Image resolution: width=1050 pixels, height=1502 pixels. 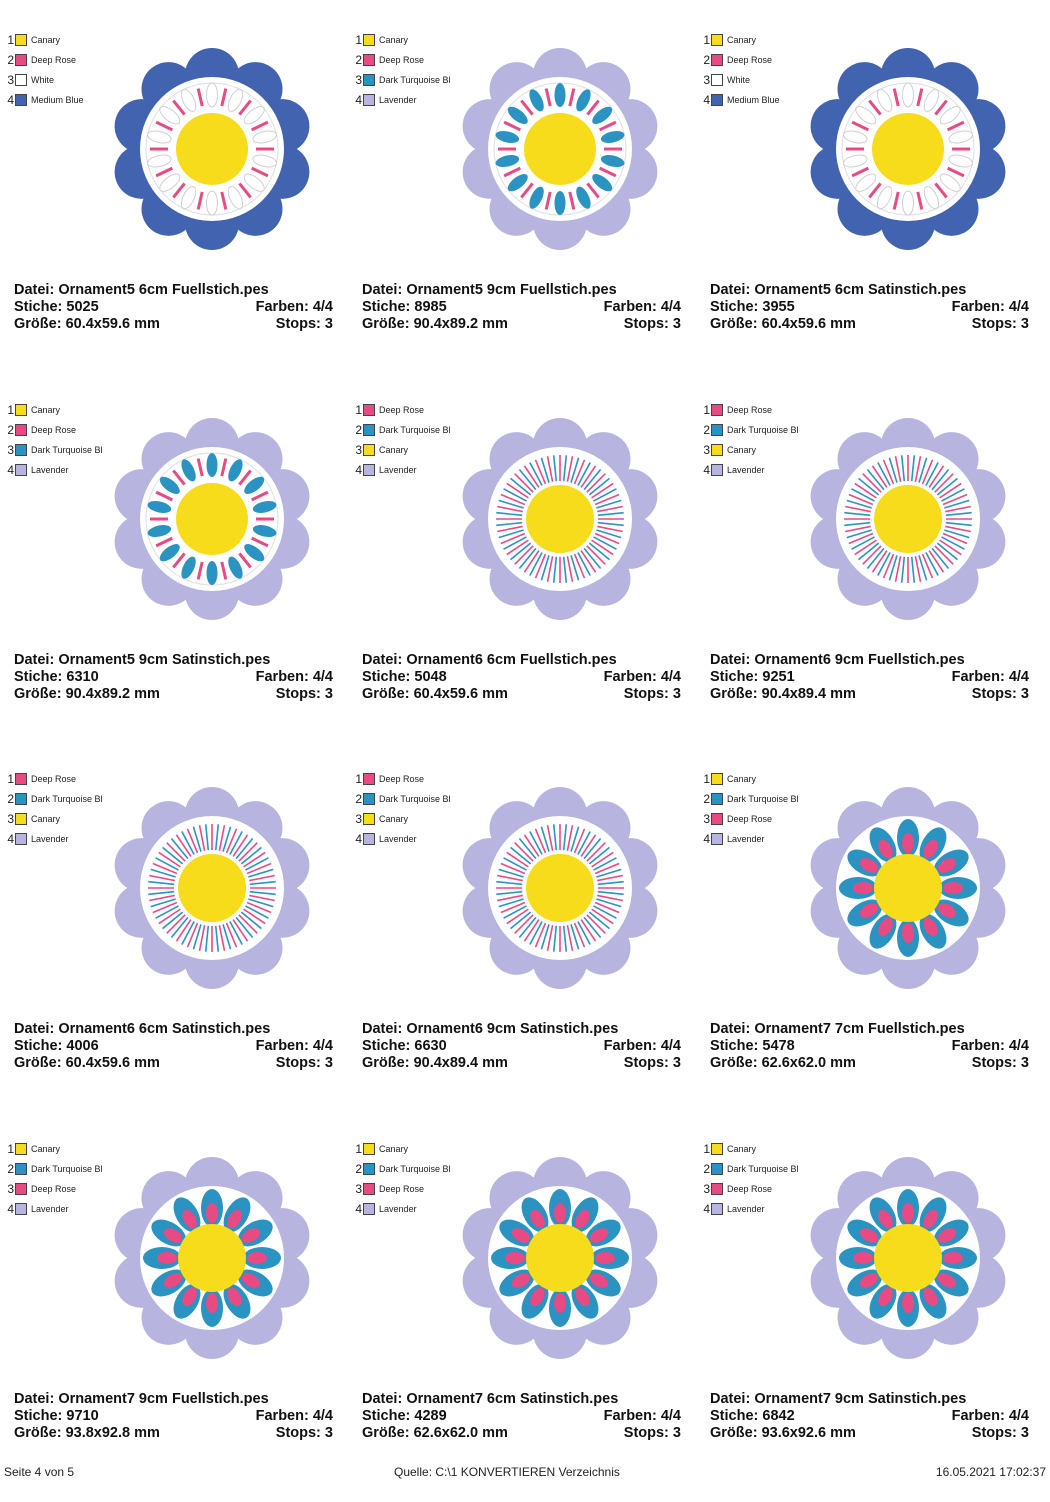 What do you see at coordinates (402, 779) in the screenshot?
I see `legend-row: 1 Deep Rose` at bounding box center [402, 779].